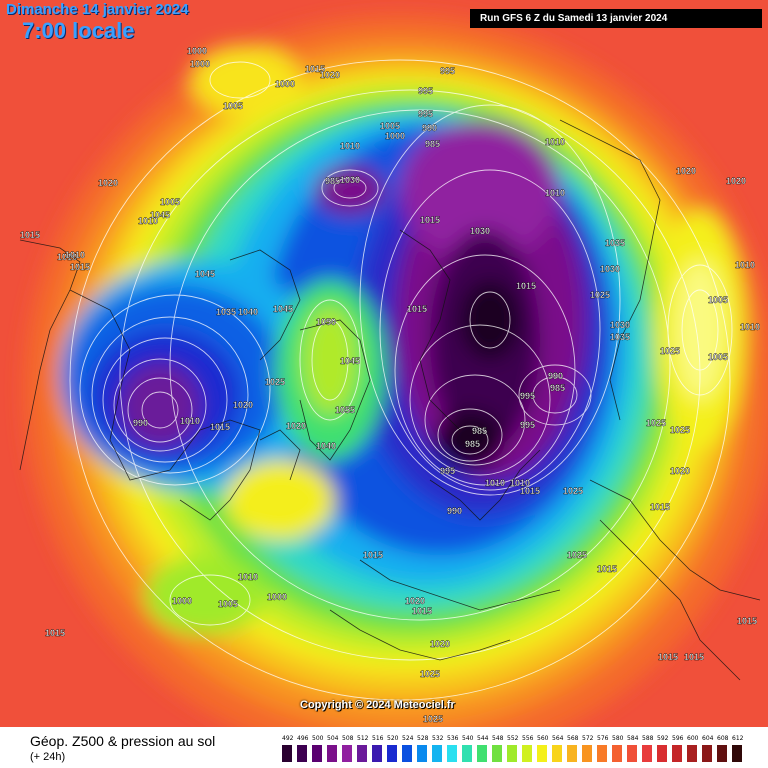 The image size is (768, 768). I want to click on run-info: Run GFS 6 Z du Samedi 13 janvier 2024, so click(616, 18).